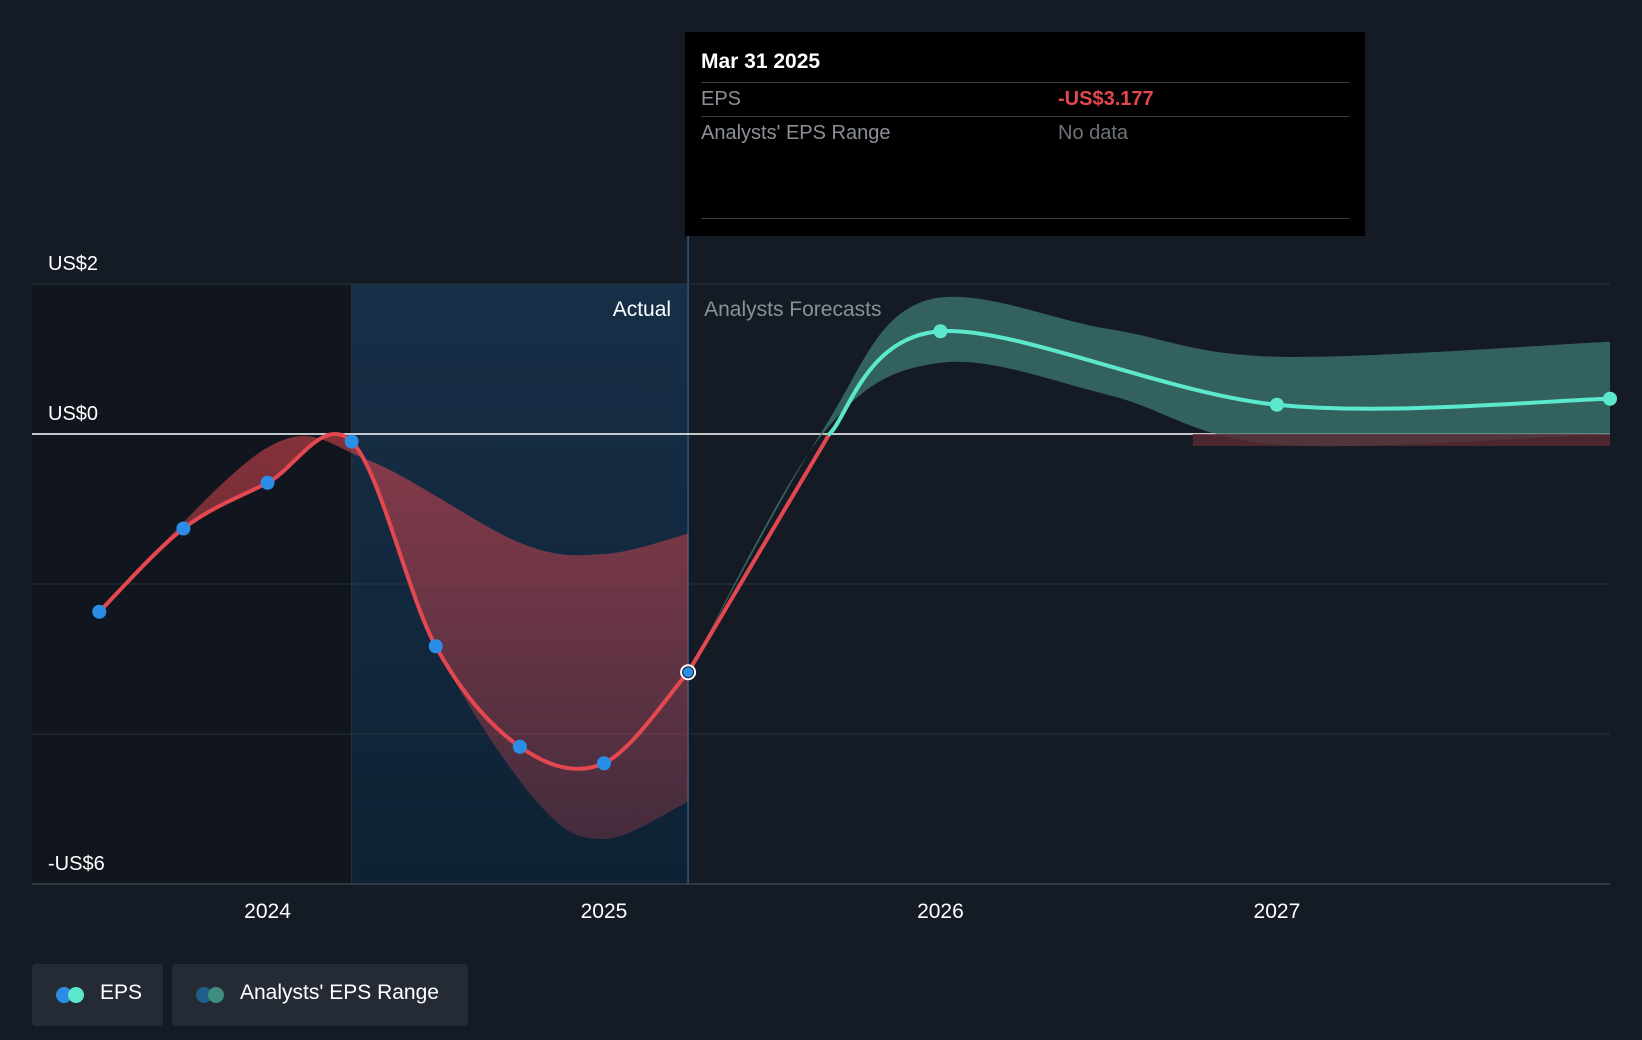  I want to click on actual-eps-range-band, so click(394, 636).